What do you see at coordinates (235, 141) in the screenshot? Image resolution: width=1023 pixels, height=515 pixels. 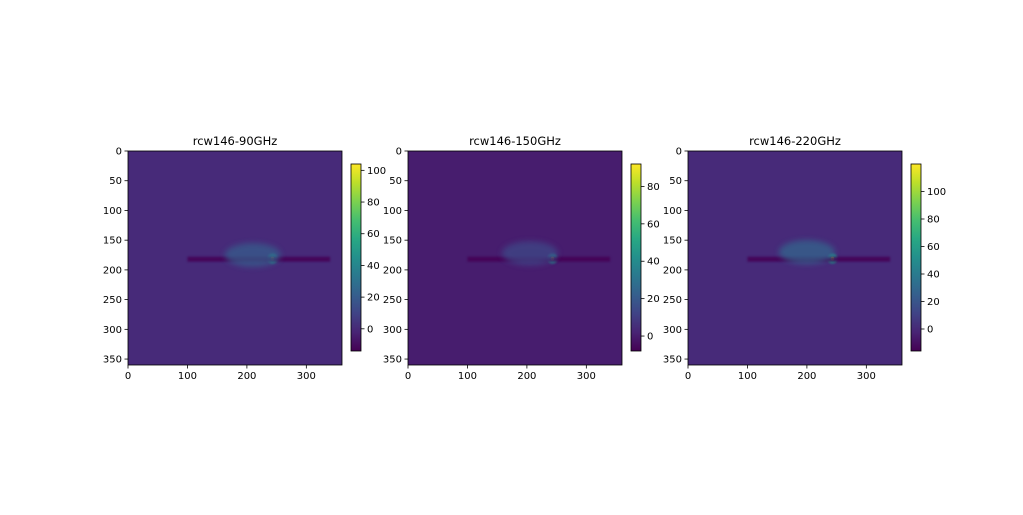 I see `chart-title: rcw146-90GHz` at bounding box center [235, 141].